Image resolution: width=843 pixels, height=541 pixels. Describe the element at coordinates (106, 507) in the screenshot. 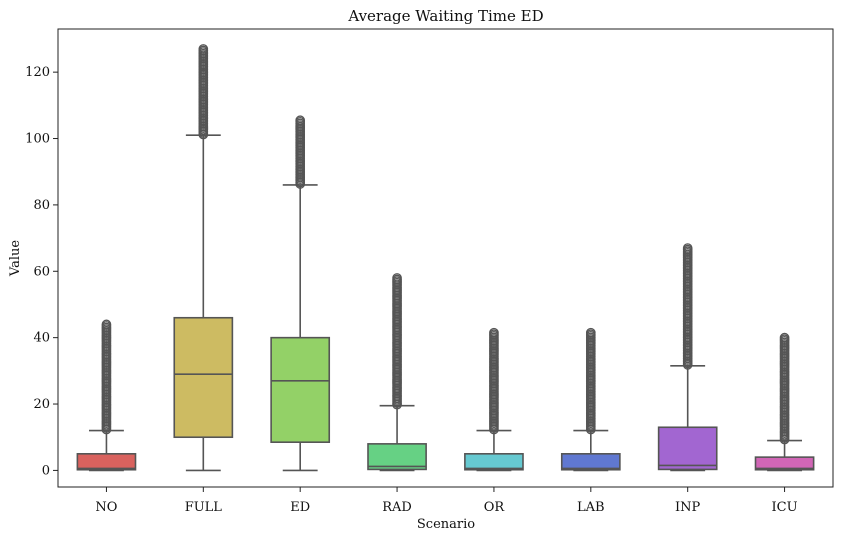

I see `x-tick-label: NO` at that location.